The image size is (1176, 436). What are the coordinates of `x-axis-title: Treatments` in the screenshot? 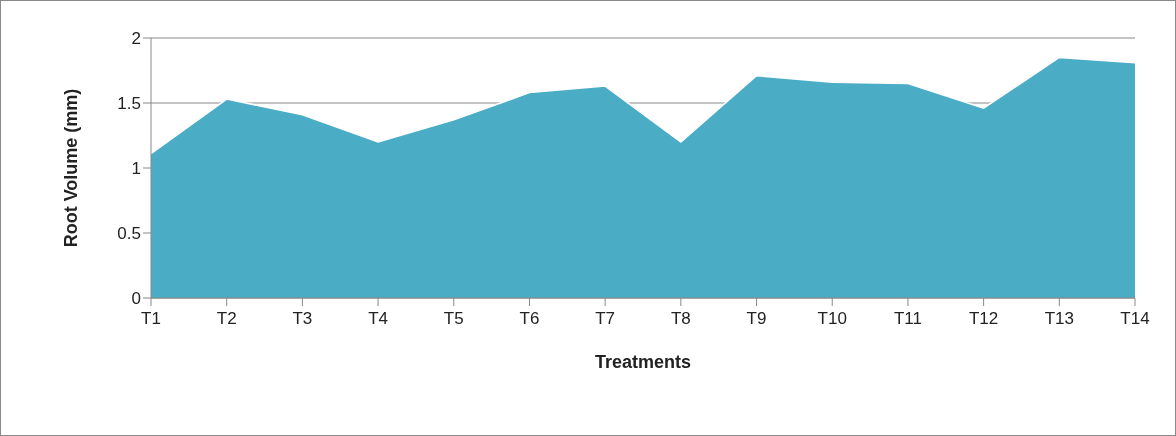 It's located at (643, 362).